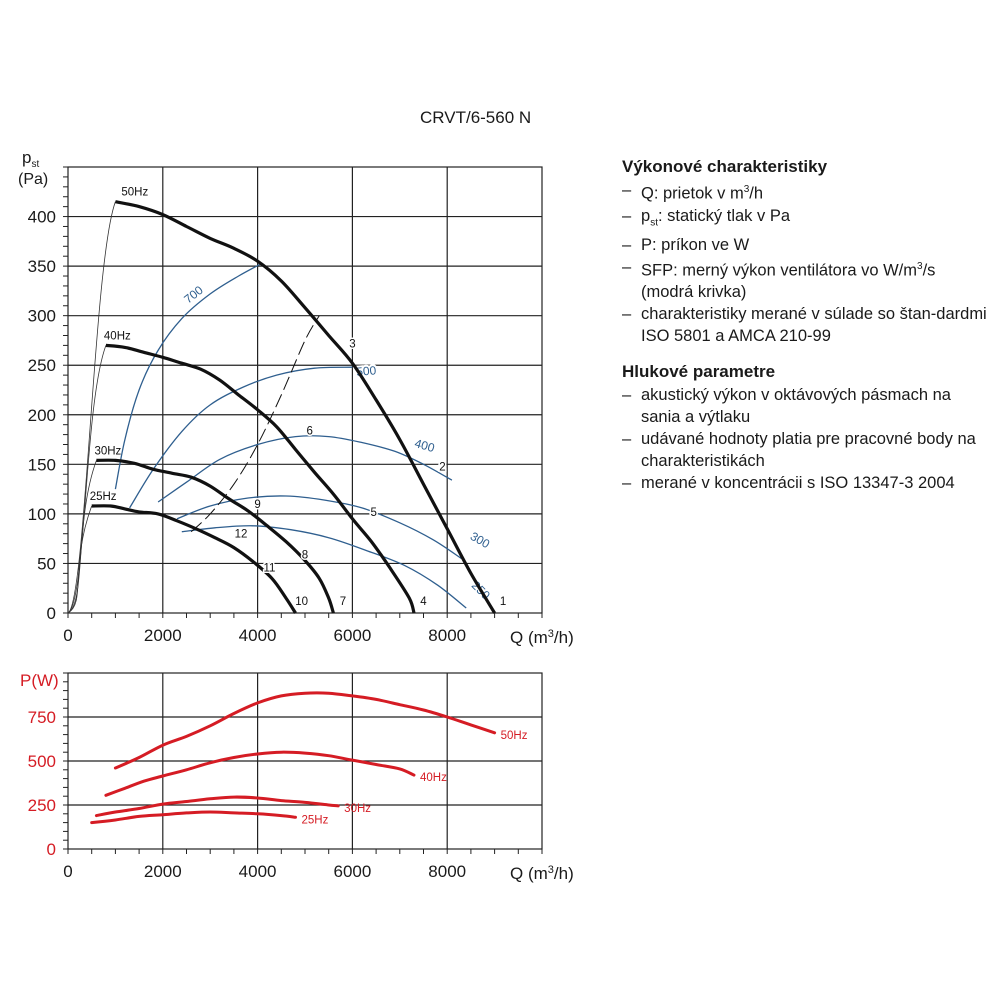  I want to click on legend-item-pst: pst: statický tlak v Pa, so click(807, 219).